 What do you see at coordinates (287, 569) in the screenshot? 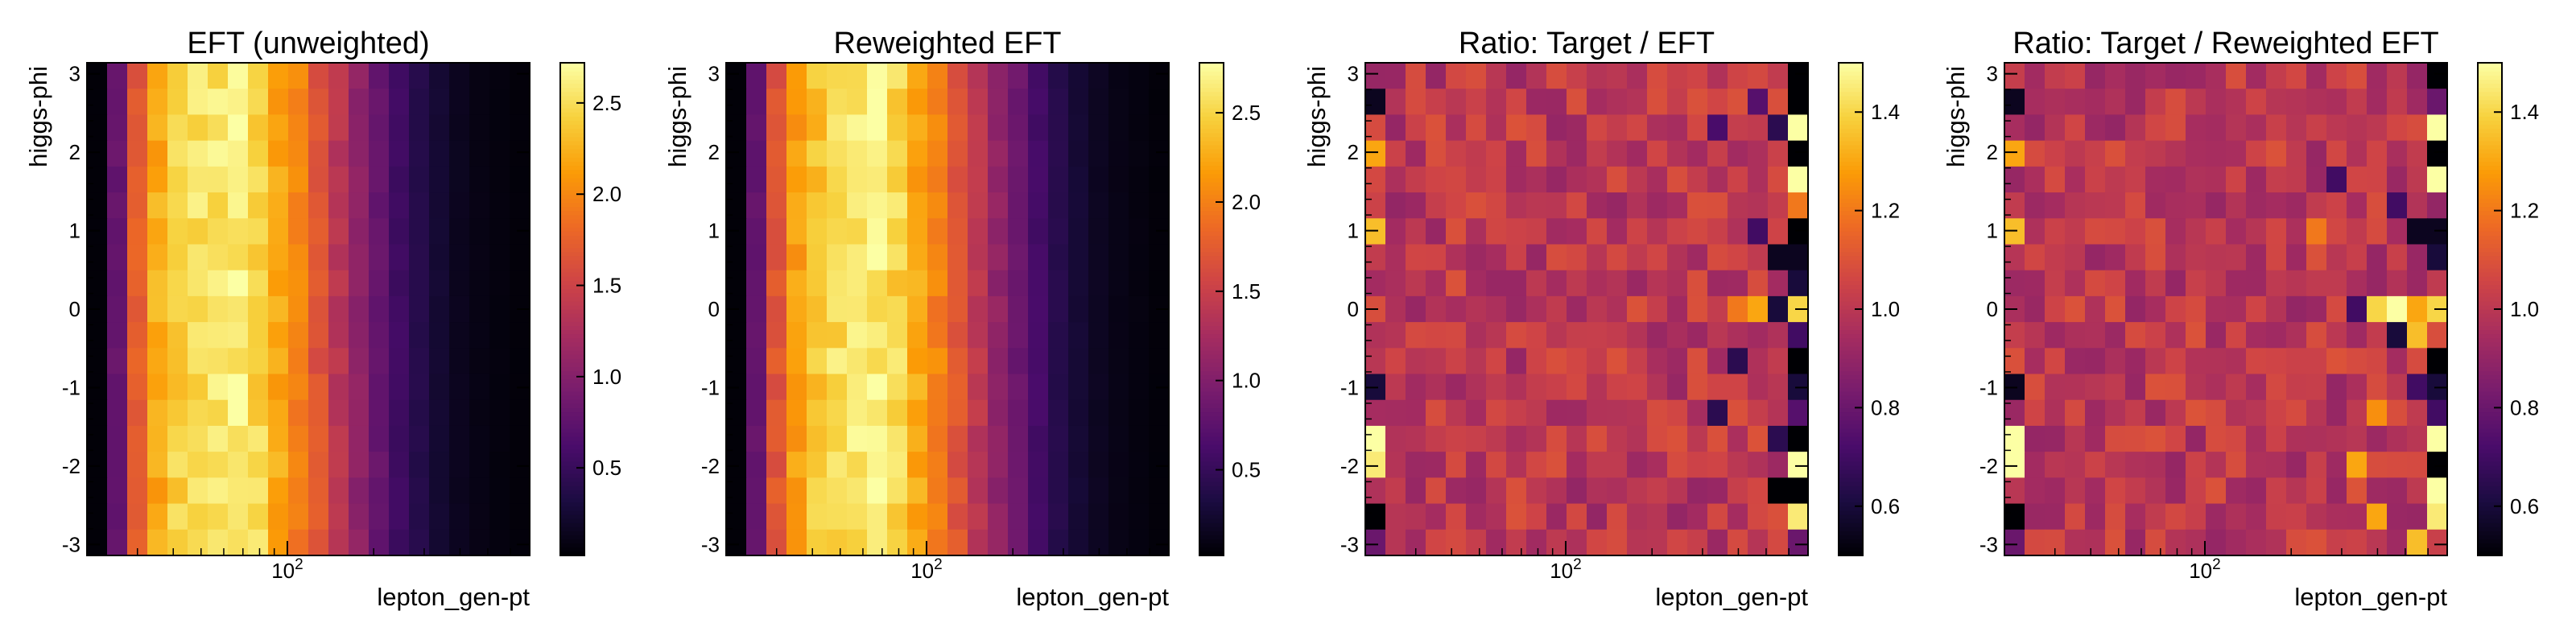
I see `x-tick-label: 102` at bounding box center [287, 569].